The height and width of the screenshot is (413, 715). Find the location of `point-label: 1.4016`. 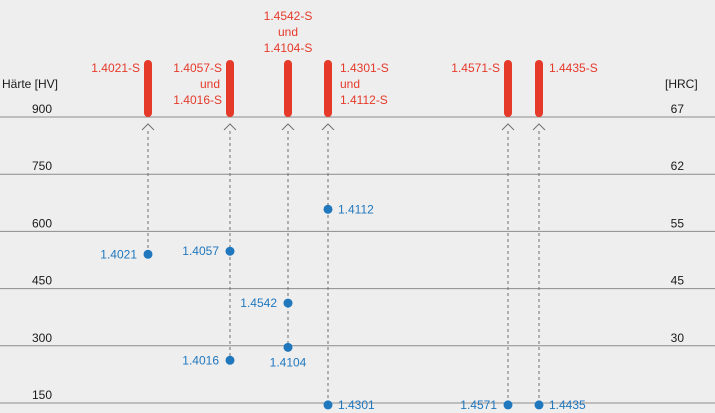

point-label: 1.4016 is located at coordinates (200, 360).